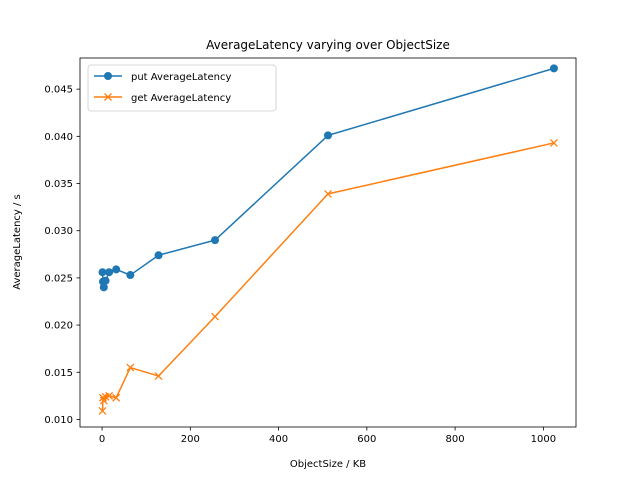 This screenshot has height=480, width=640. I want to click on y-tick-label: 0.020, so click(58, 326).